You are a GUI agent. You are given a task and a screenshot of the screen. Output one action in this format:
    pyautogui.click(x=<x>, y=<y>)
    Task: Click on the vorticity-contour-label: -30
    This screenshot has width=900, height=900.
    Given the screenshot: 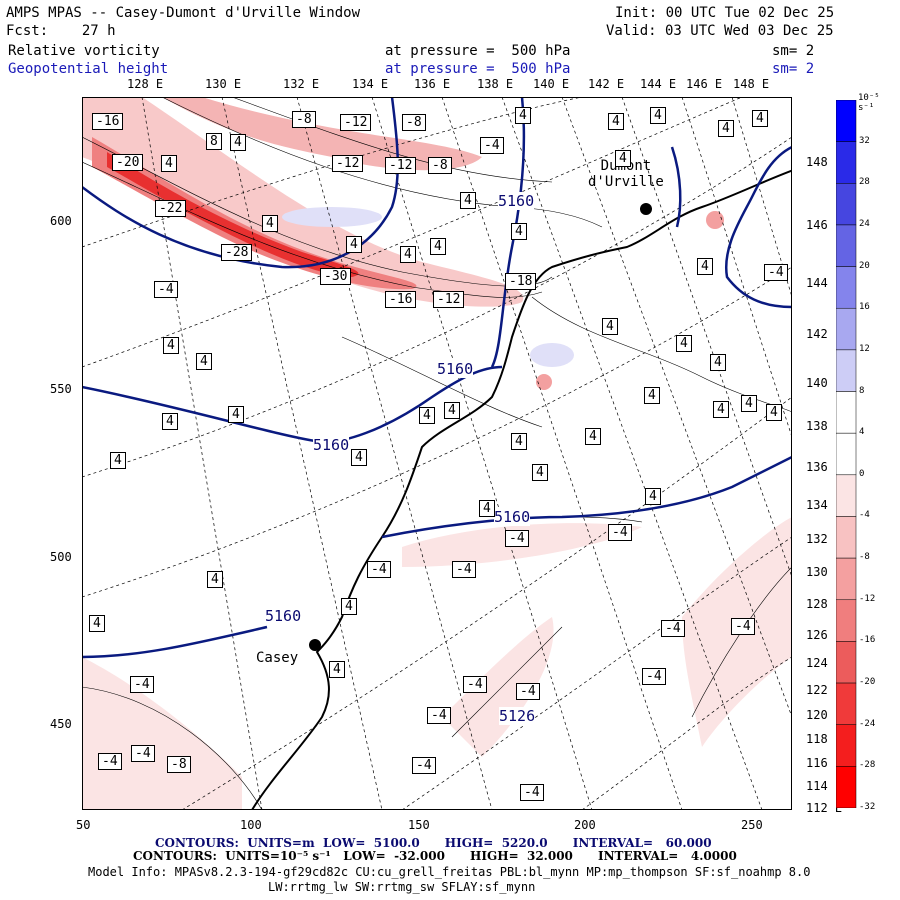 What is the action you would take?
    pyautogui.click(x=336, y=276)
    